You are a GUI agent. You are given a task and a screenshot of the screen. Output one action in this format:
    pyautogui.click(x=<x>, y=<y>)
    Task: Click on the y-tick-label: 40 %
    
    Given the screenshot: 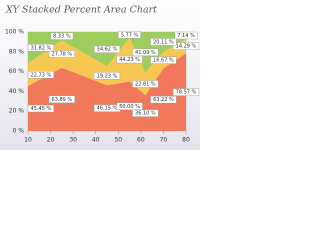 What is the action you would take?
    pyautogui.click(x=17, y=91)
    